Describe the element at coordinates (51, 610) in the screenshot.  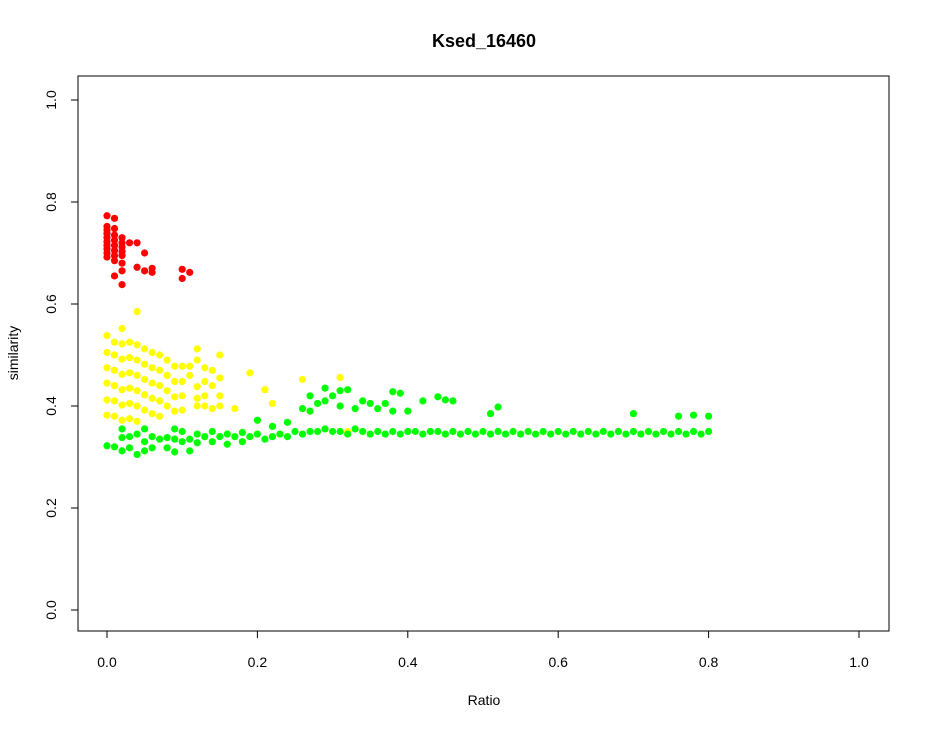
I see `y-tick-label: 0.0` at that location.